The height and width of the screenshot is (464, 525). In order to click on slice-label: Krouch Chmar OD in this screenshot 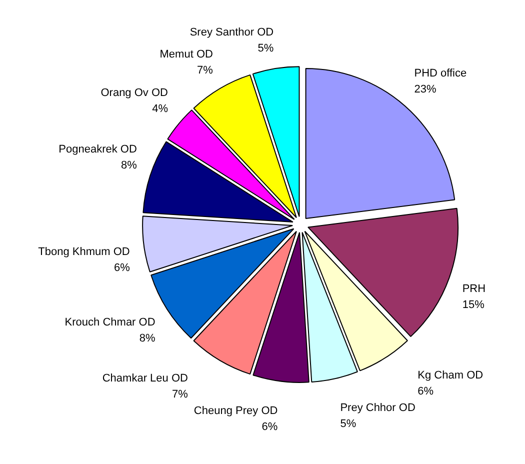, I will do `click(110, 322)`.